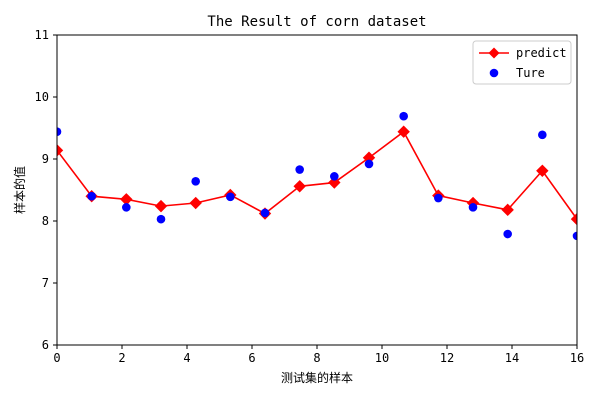  I want to click on legend-label: predict, so click(541, 53).